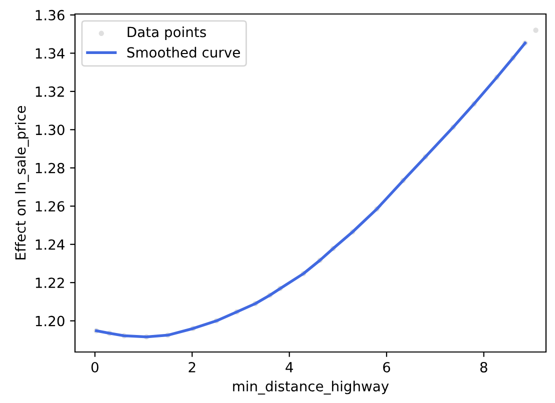 The image size is (555, 403). Describe the element at coordinates (94, 367) in the screenshot. I see `x-tick-label: 0` at that location.